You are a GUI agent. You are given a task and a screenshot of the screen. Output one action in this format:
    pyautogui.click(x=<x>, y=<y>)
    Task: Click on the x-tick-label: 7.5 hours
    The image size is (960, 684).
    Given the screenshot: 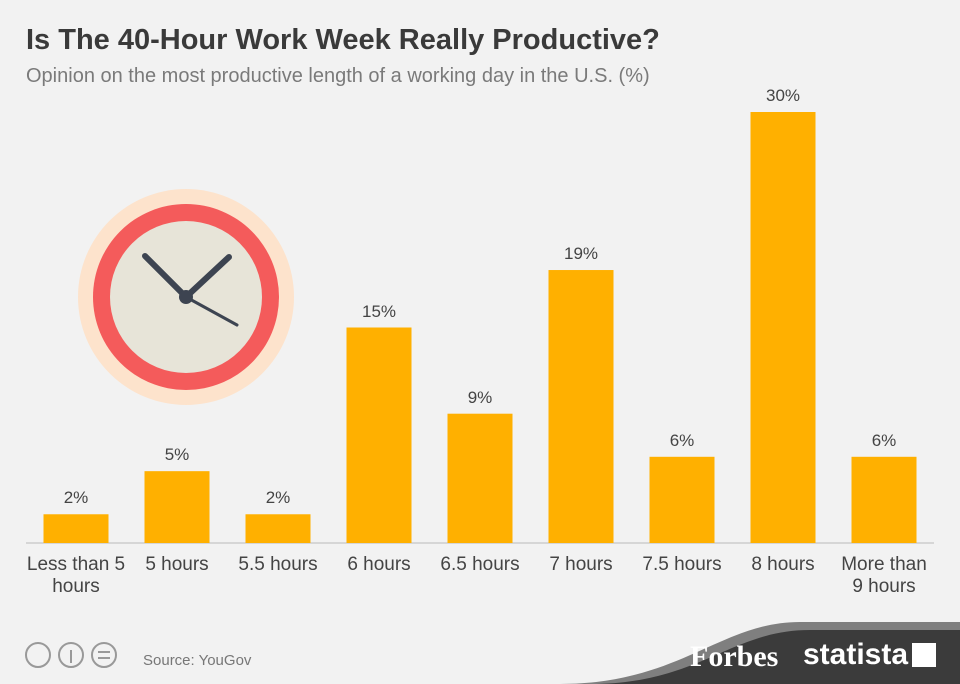 What is the action you would take?
    pyautogui.click(x=682, y=564)
    